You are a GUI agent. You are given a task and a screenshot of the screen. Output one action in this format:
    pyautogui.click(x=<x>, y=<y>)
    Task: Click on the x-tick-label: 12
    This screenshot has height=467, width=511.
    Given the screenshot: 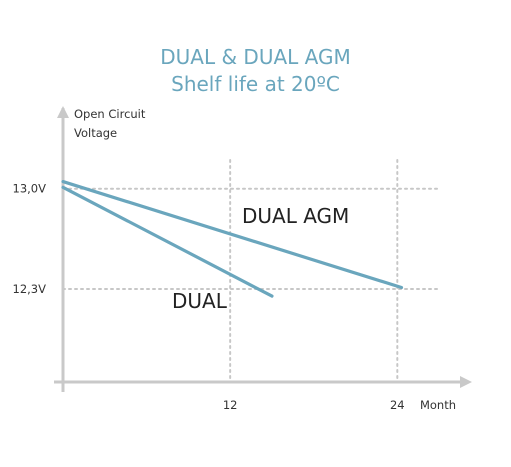 What is the action you would take?
    pyautogui.click(x=230, y=405)
    